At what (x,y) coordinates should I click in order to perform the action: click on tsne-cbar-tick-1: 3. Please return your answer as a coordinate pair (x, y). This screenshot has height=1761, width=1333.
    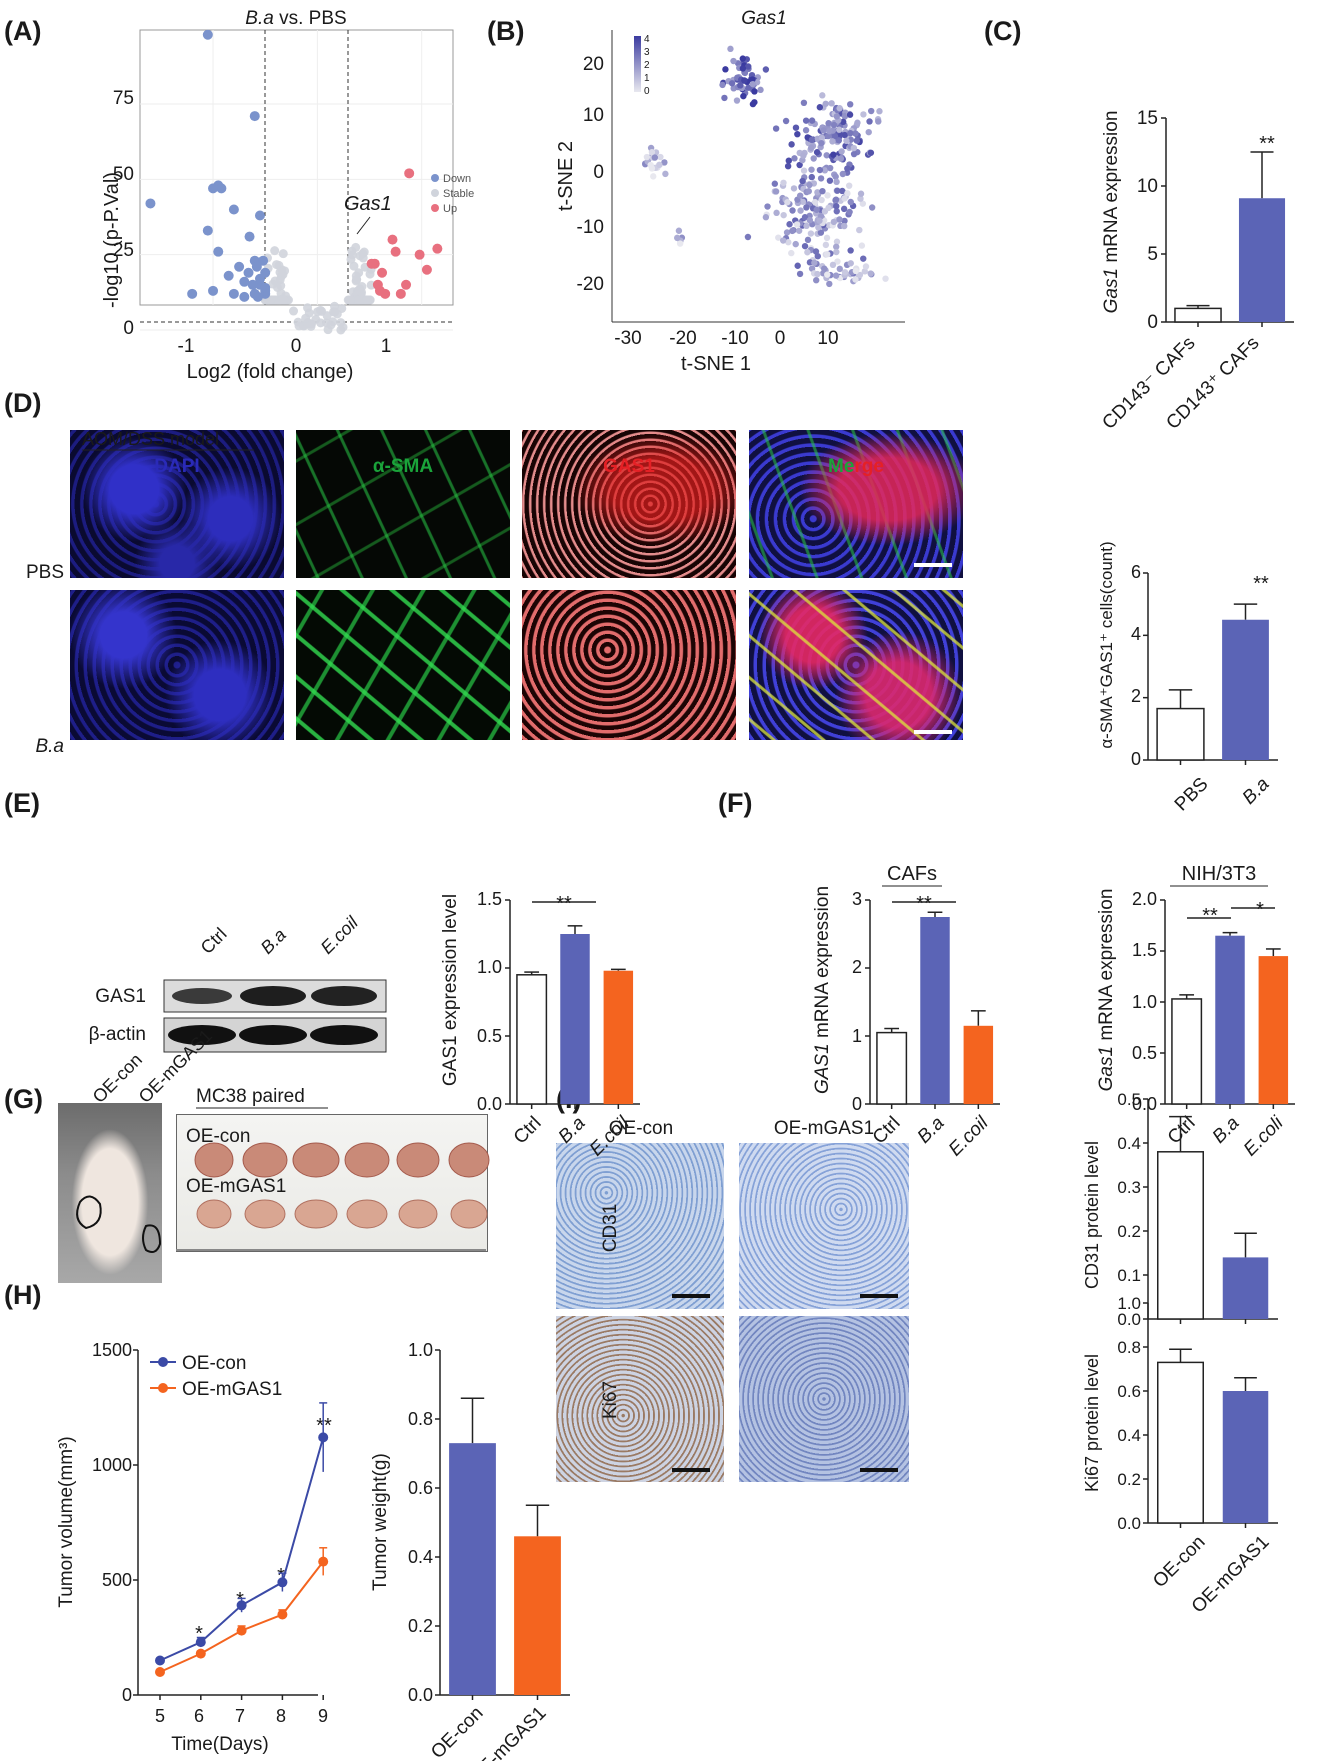
    Looking at the image, I should click on (647, 52).